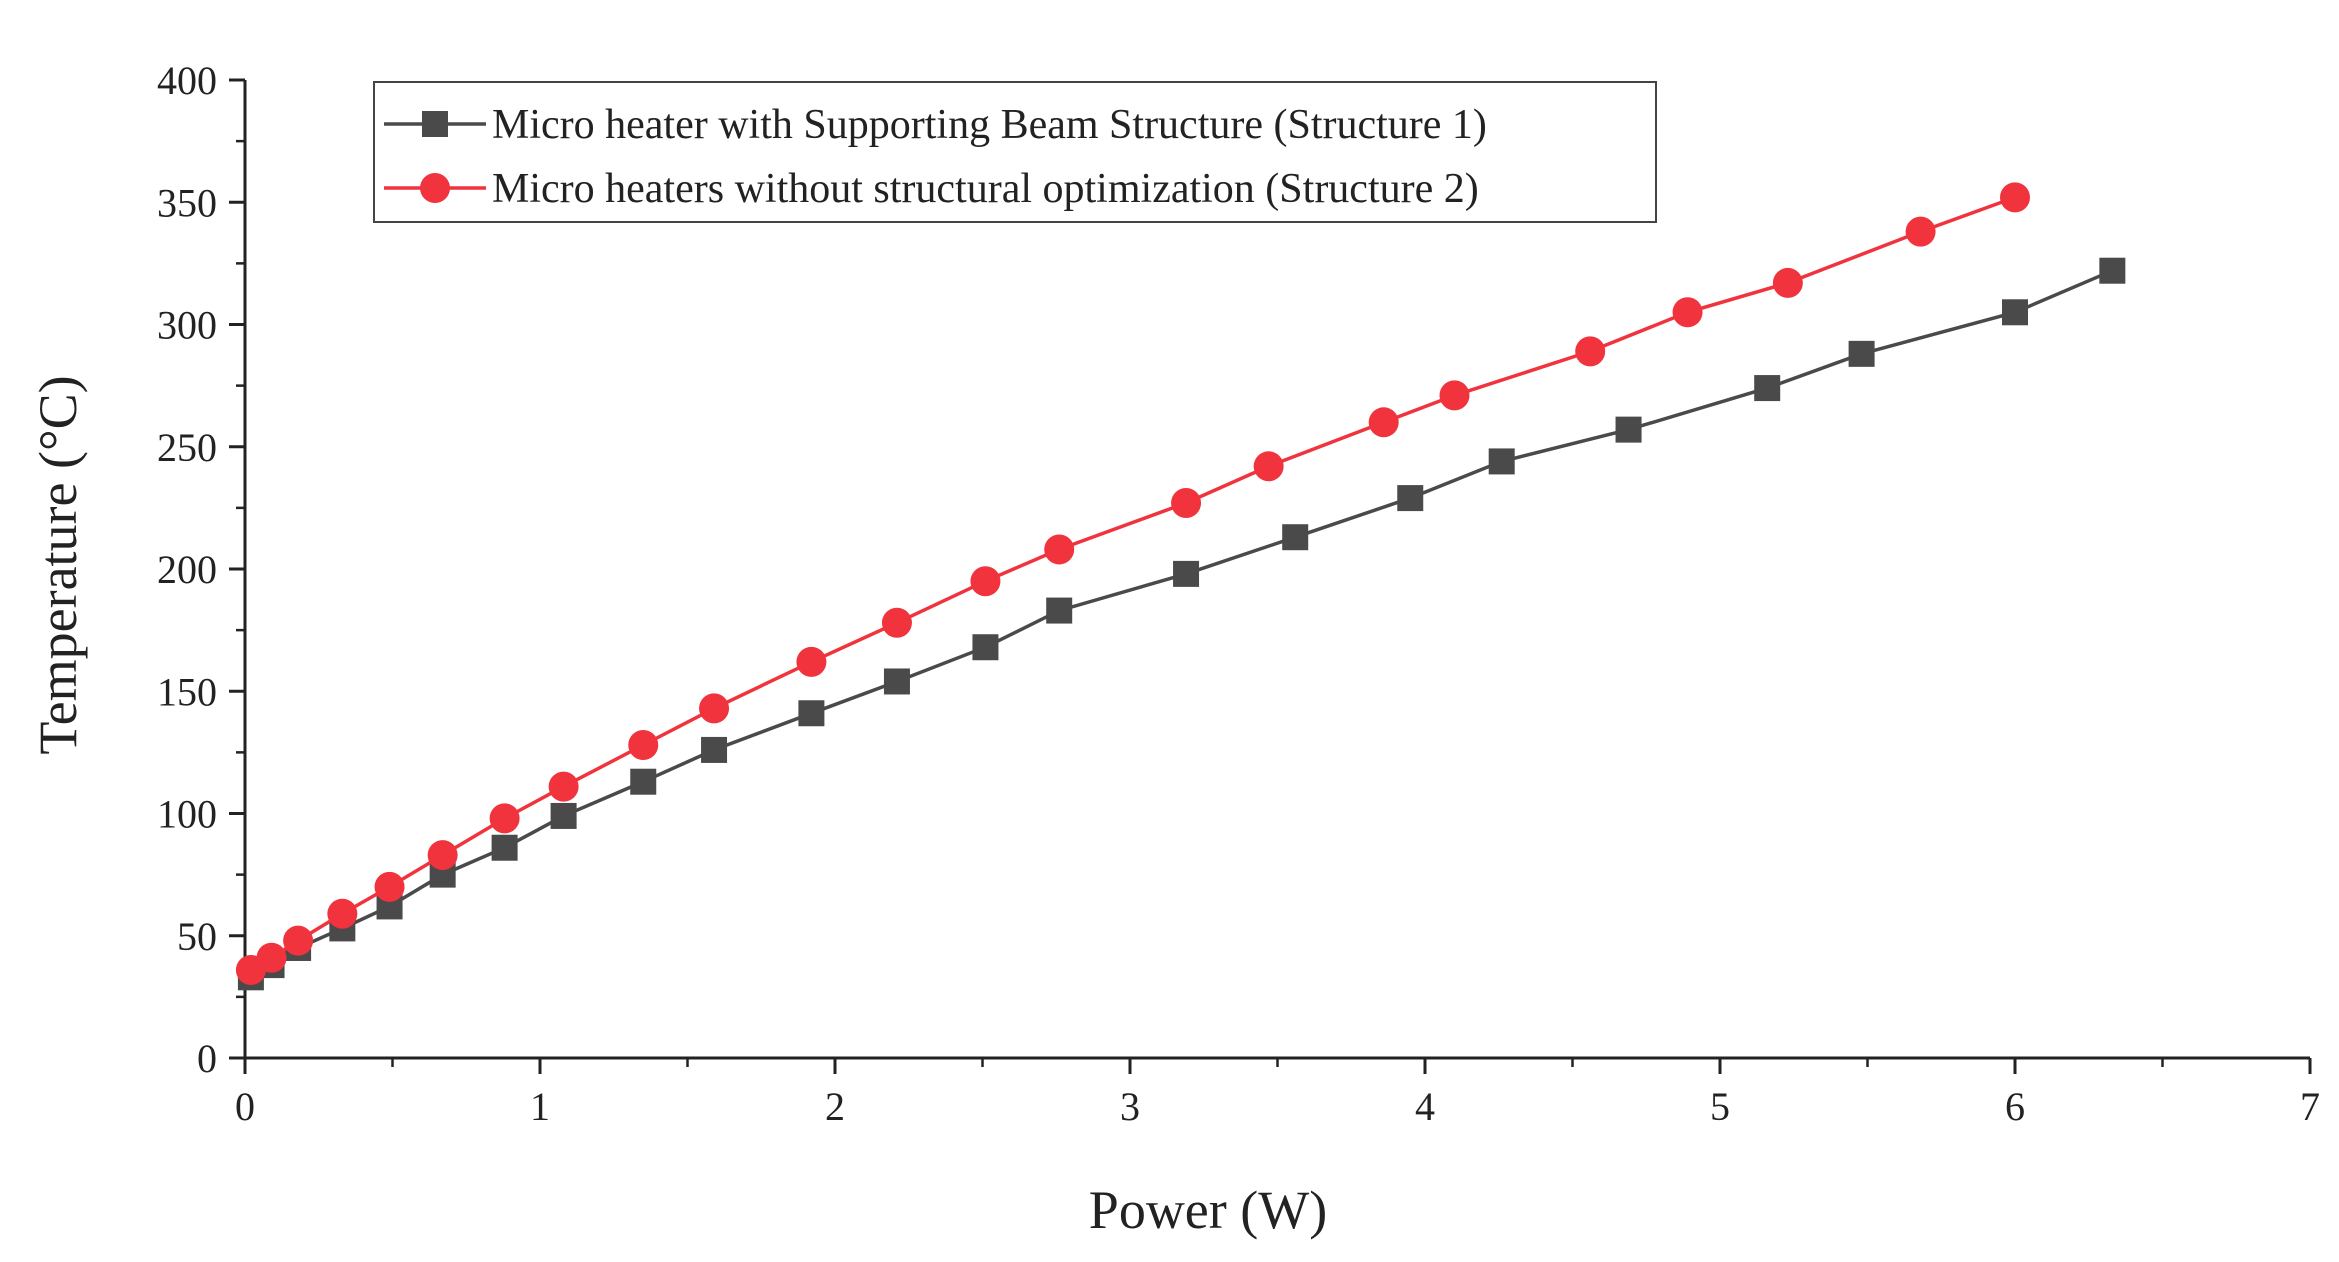  I want to click on y-axis-title: Temperature (°C), so click(58, 564).